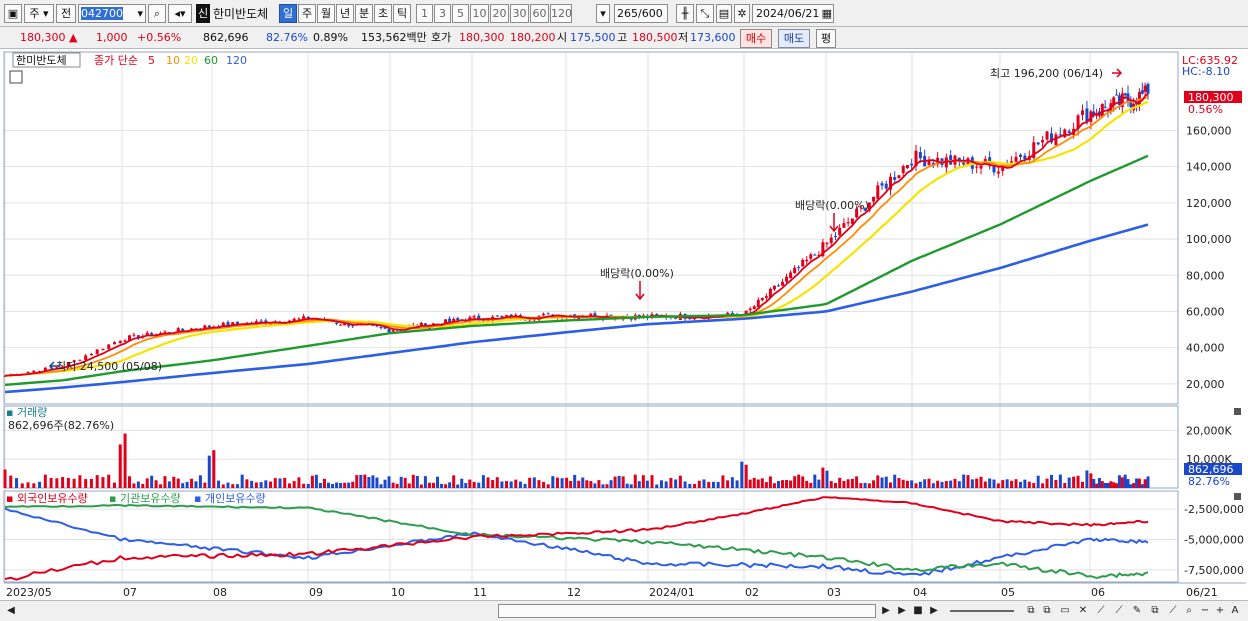 The height and width of the screenshot is (621, 1248). What do you see at coordinates (13, 13) in the screenshot?
I see `layout-icon: ▣` at bounding box center [13, 13].